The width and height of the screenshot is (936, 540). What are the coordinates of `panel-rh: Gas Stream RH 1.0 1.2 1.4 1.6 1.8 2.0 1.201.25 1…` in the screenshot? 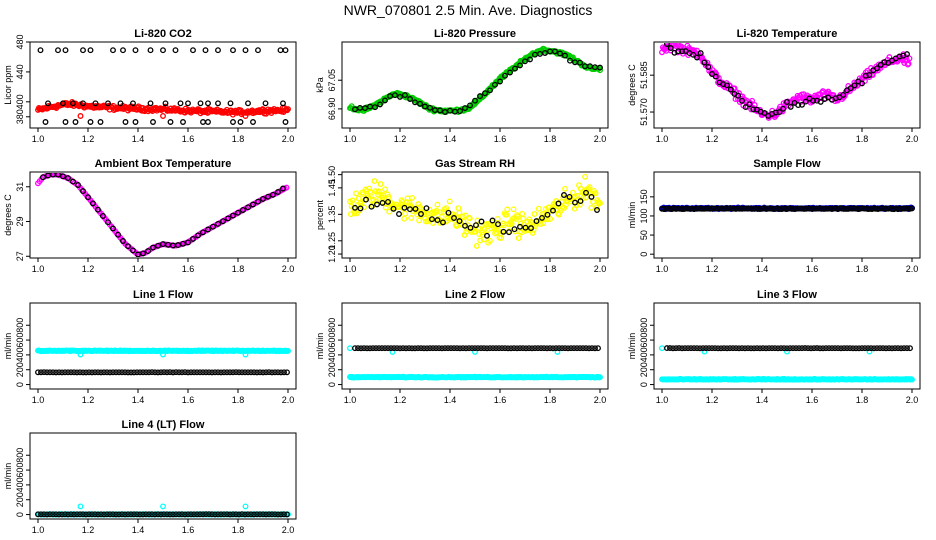 It's located at (462, 216).